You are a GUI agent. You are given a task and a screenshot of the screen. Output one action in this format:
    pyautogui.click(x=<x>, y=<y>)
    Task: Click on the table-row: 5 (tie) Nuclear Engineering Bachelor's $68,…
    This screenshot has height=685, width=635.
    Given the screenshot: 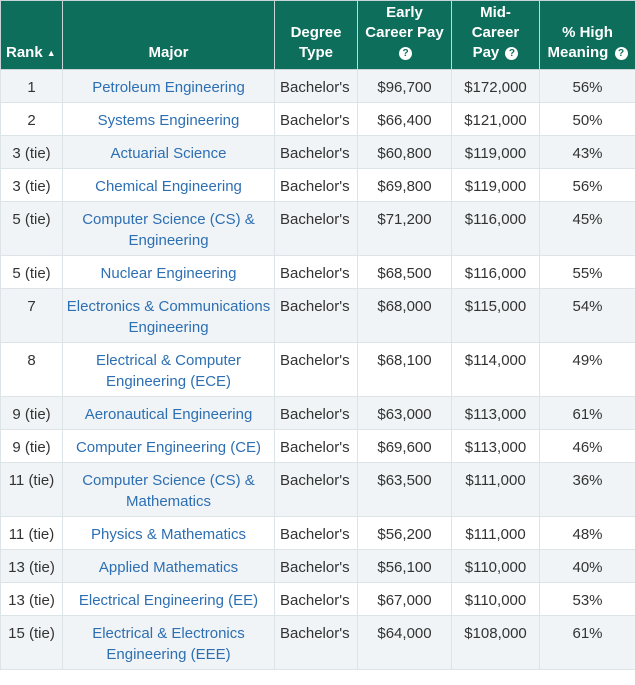 What is the action you would take?
    pyautogui.click(x=317, y=272)
    